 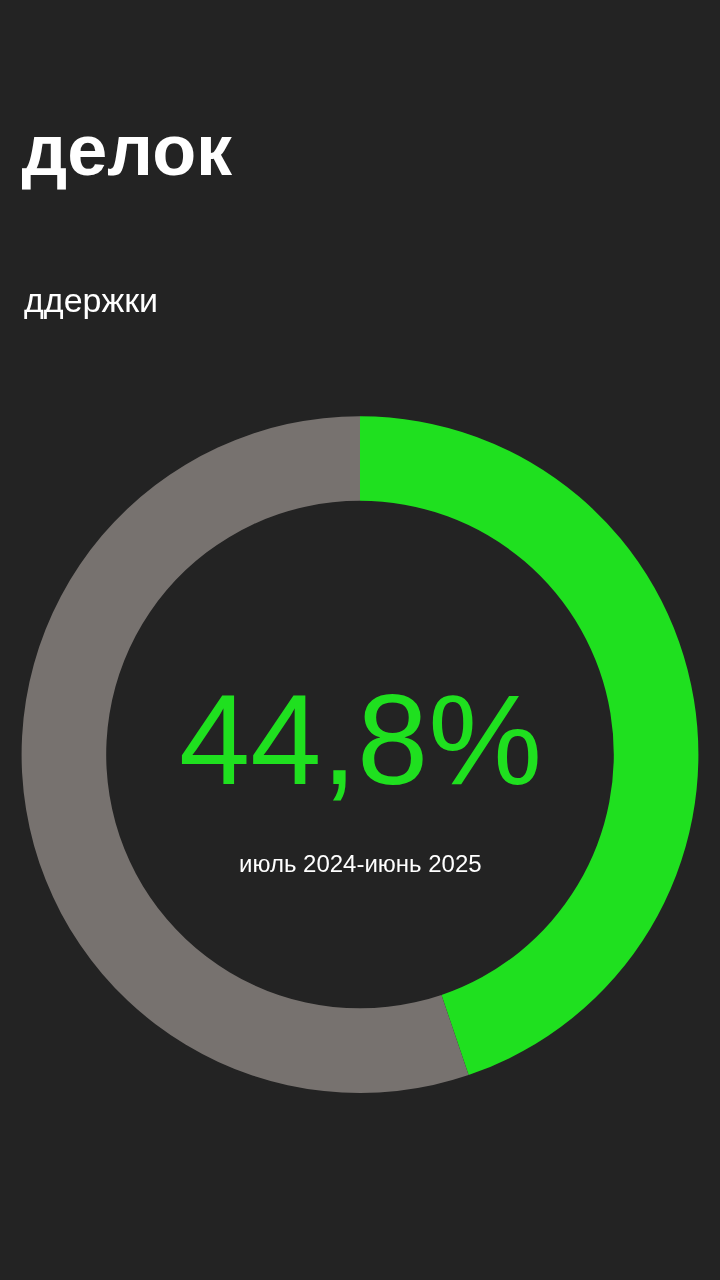 I want to click on text: 44,8%, so click(x=360, y=739).